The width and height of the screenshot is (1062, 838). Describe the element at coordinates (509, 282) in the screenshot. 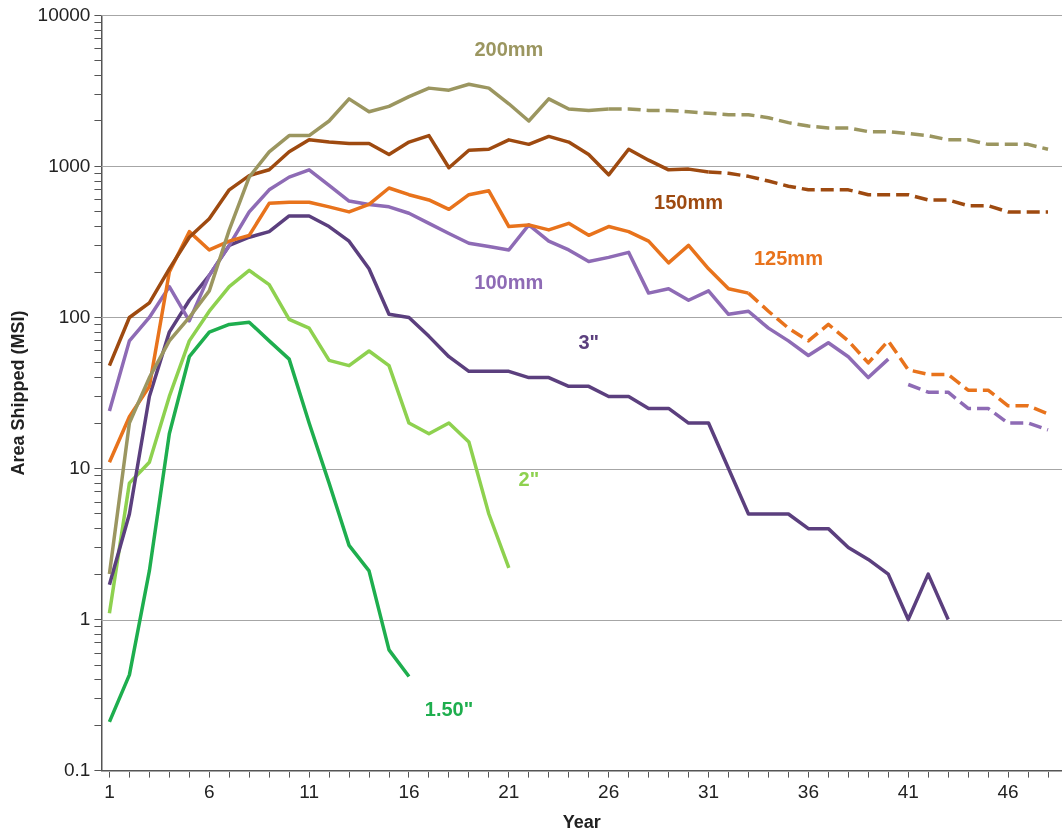

I see `series-label: 100mm` at that location.